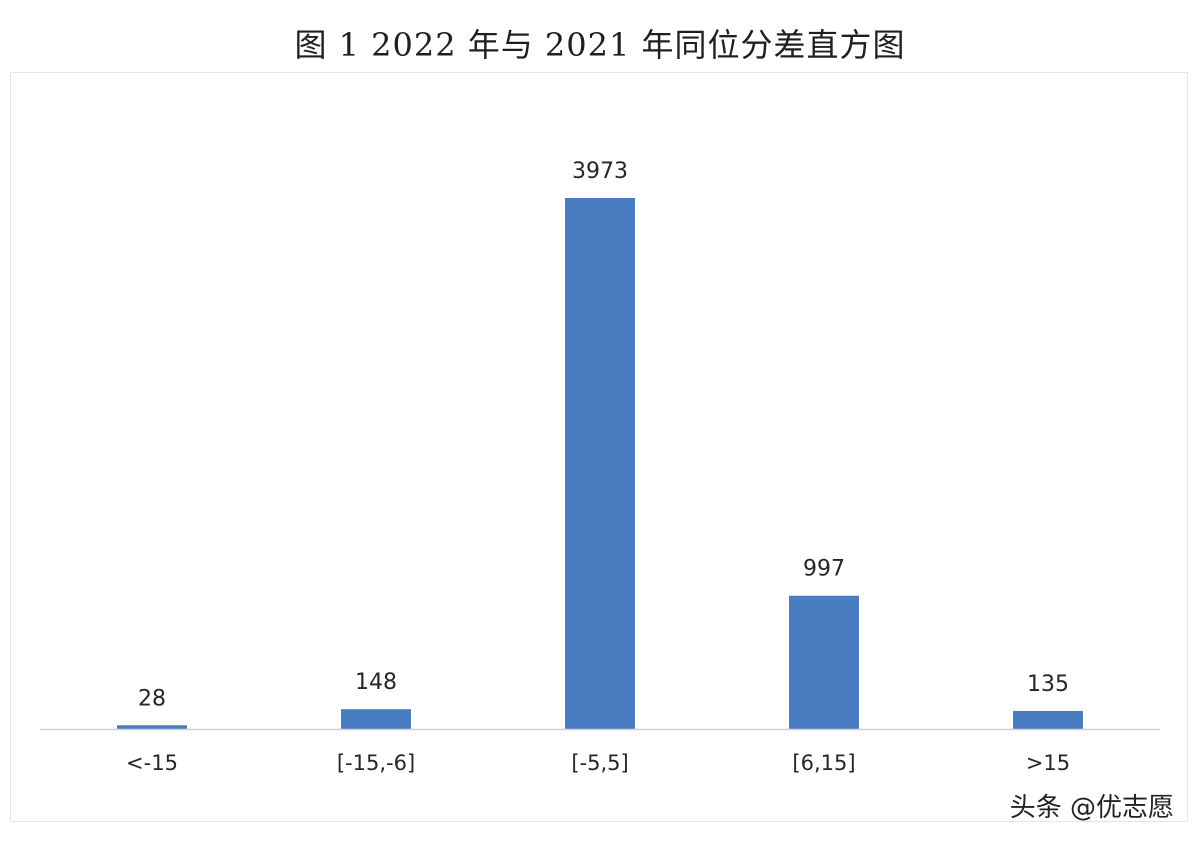 This screenshot has width=1200, height=842. I want to click on x-tick-label: [-15,-6], so click(376, 763).